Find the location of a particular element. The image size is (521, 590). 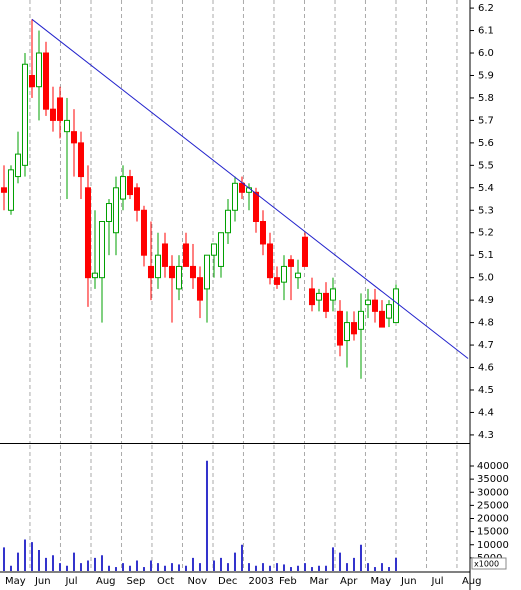

x-tick-label: Jul is located at coordinates (70, 581).